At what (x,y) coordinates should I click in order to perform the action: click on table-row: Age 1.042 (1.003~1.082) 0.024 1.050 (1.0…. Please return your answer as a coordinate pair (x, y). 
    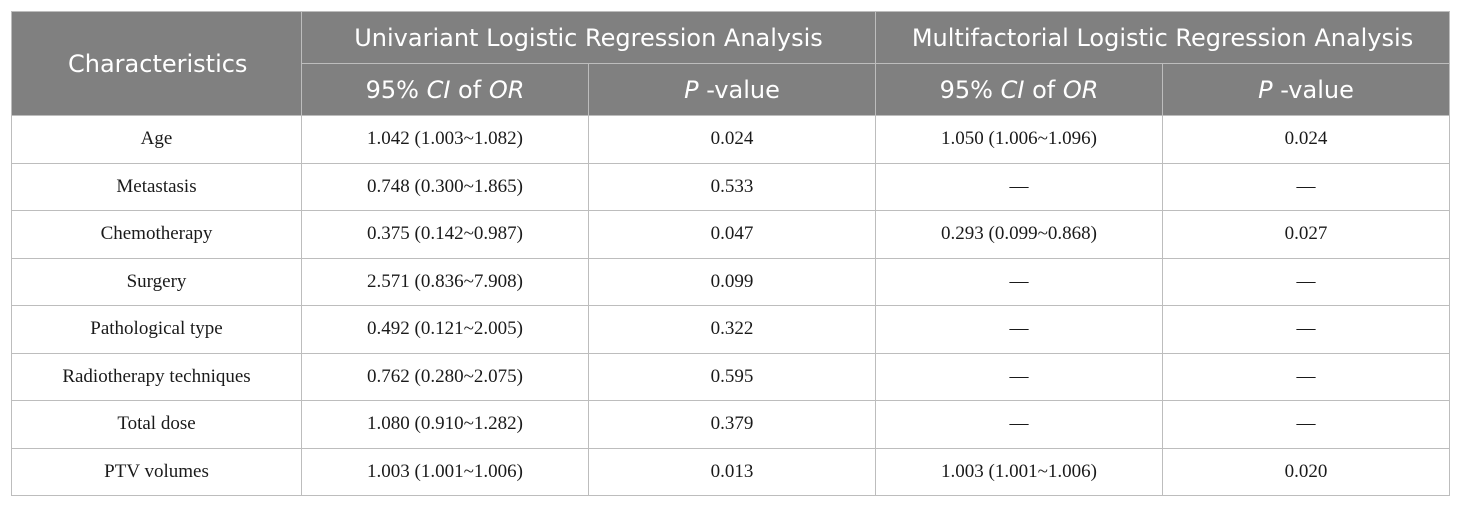
    Looking at the image, I should click on (731, 139).